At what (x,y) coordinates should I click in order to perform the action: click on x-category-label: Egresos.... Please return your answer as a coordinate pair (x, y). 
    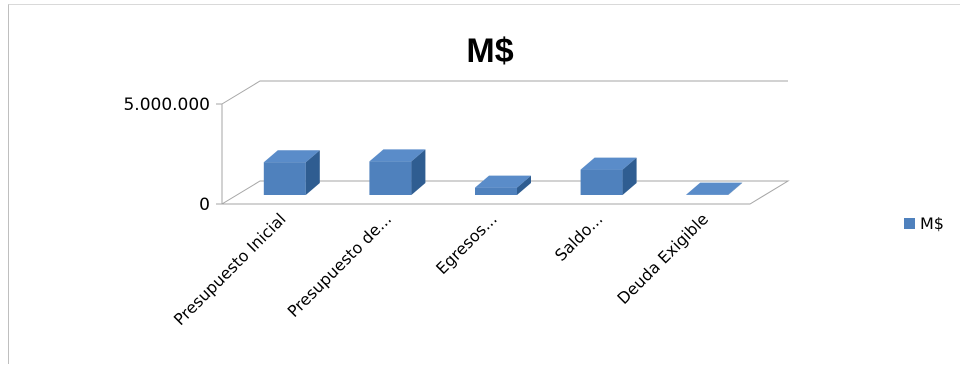
    Looking at the image, I should click on (466, 243).